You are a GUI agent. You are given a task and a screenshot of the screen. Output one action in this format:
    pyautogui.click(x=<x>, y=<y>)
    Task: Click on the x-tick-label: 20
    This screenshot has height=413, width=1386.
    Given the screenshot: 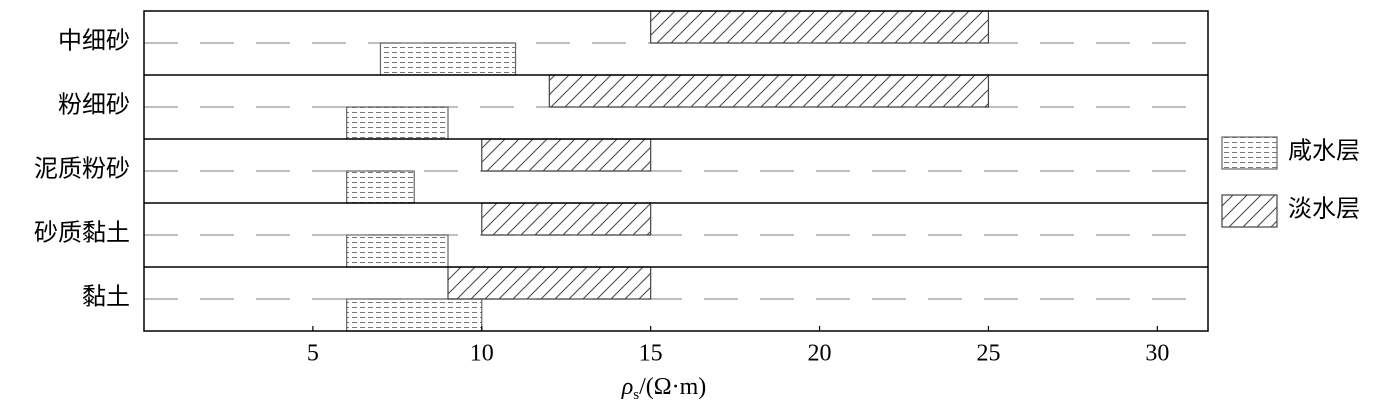 What is the action you would take?
    pyautogui.click(x=820, y=354)
    